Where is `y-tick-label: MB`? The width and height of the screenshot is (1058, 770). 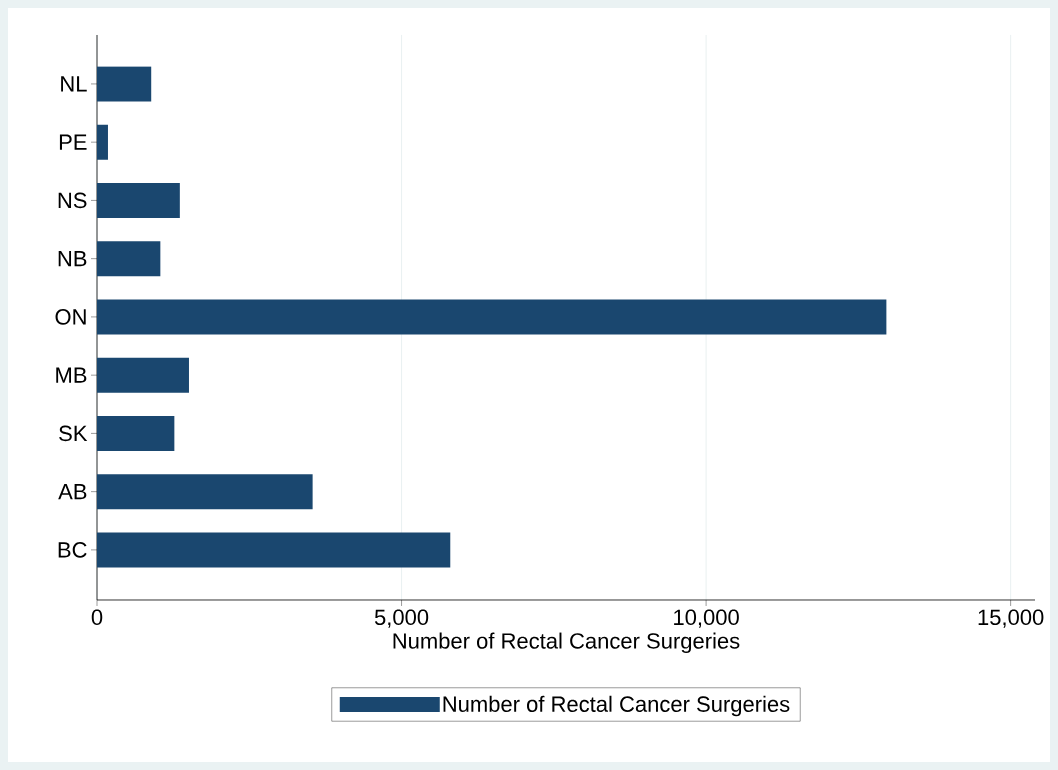
y-tick-label: MB is located at coordinates (71, 375).